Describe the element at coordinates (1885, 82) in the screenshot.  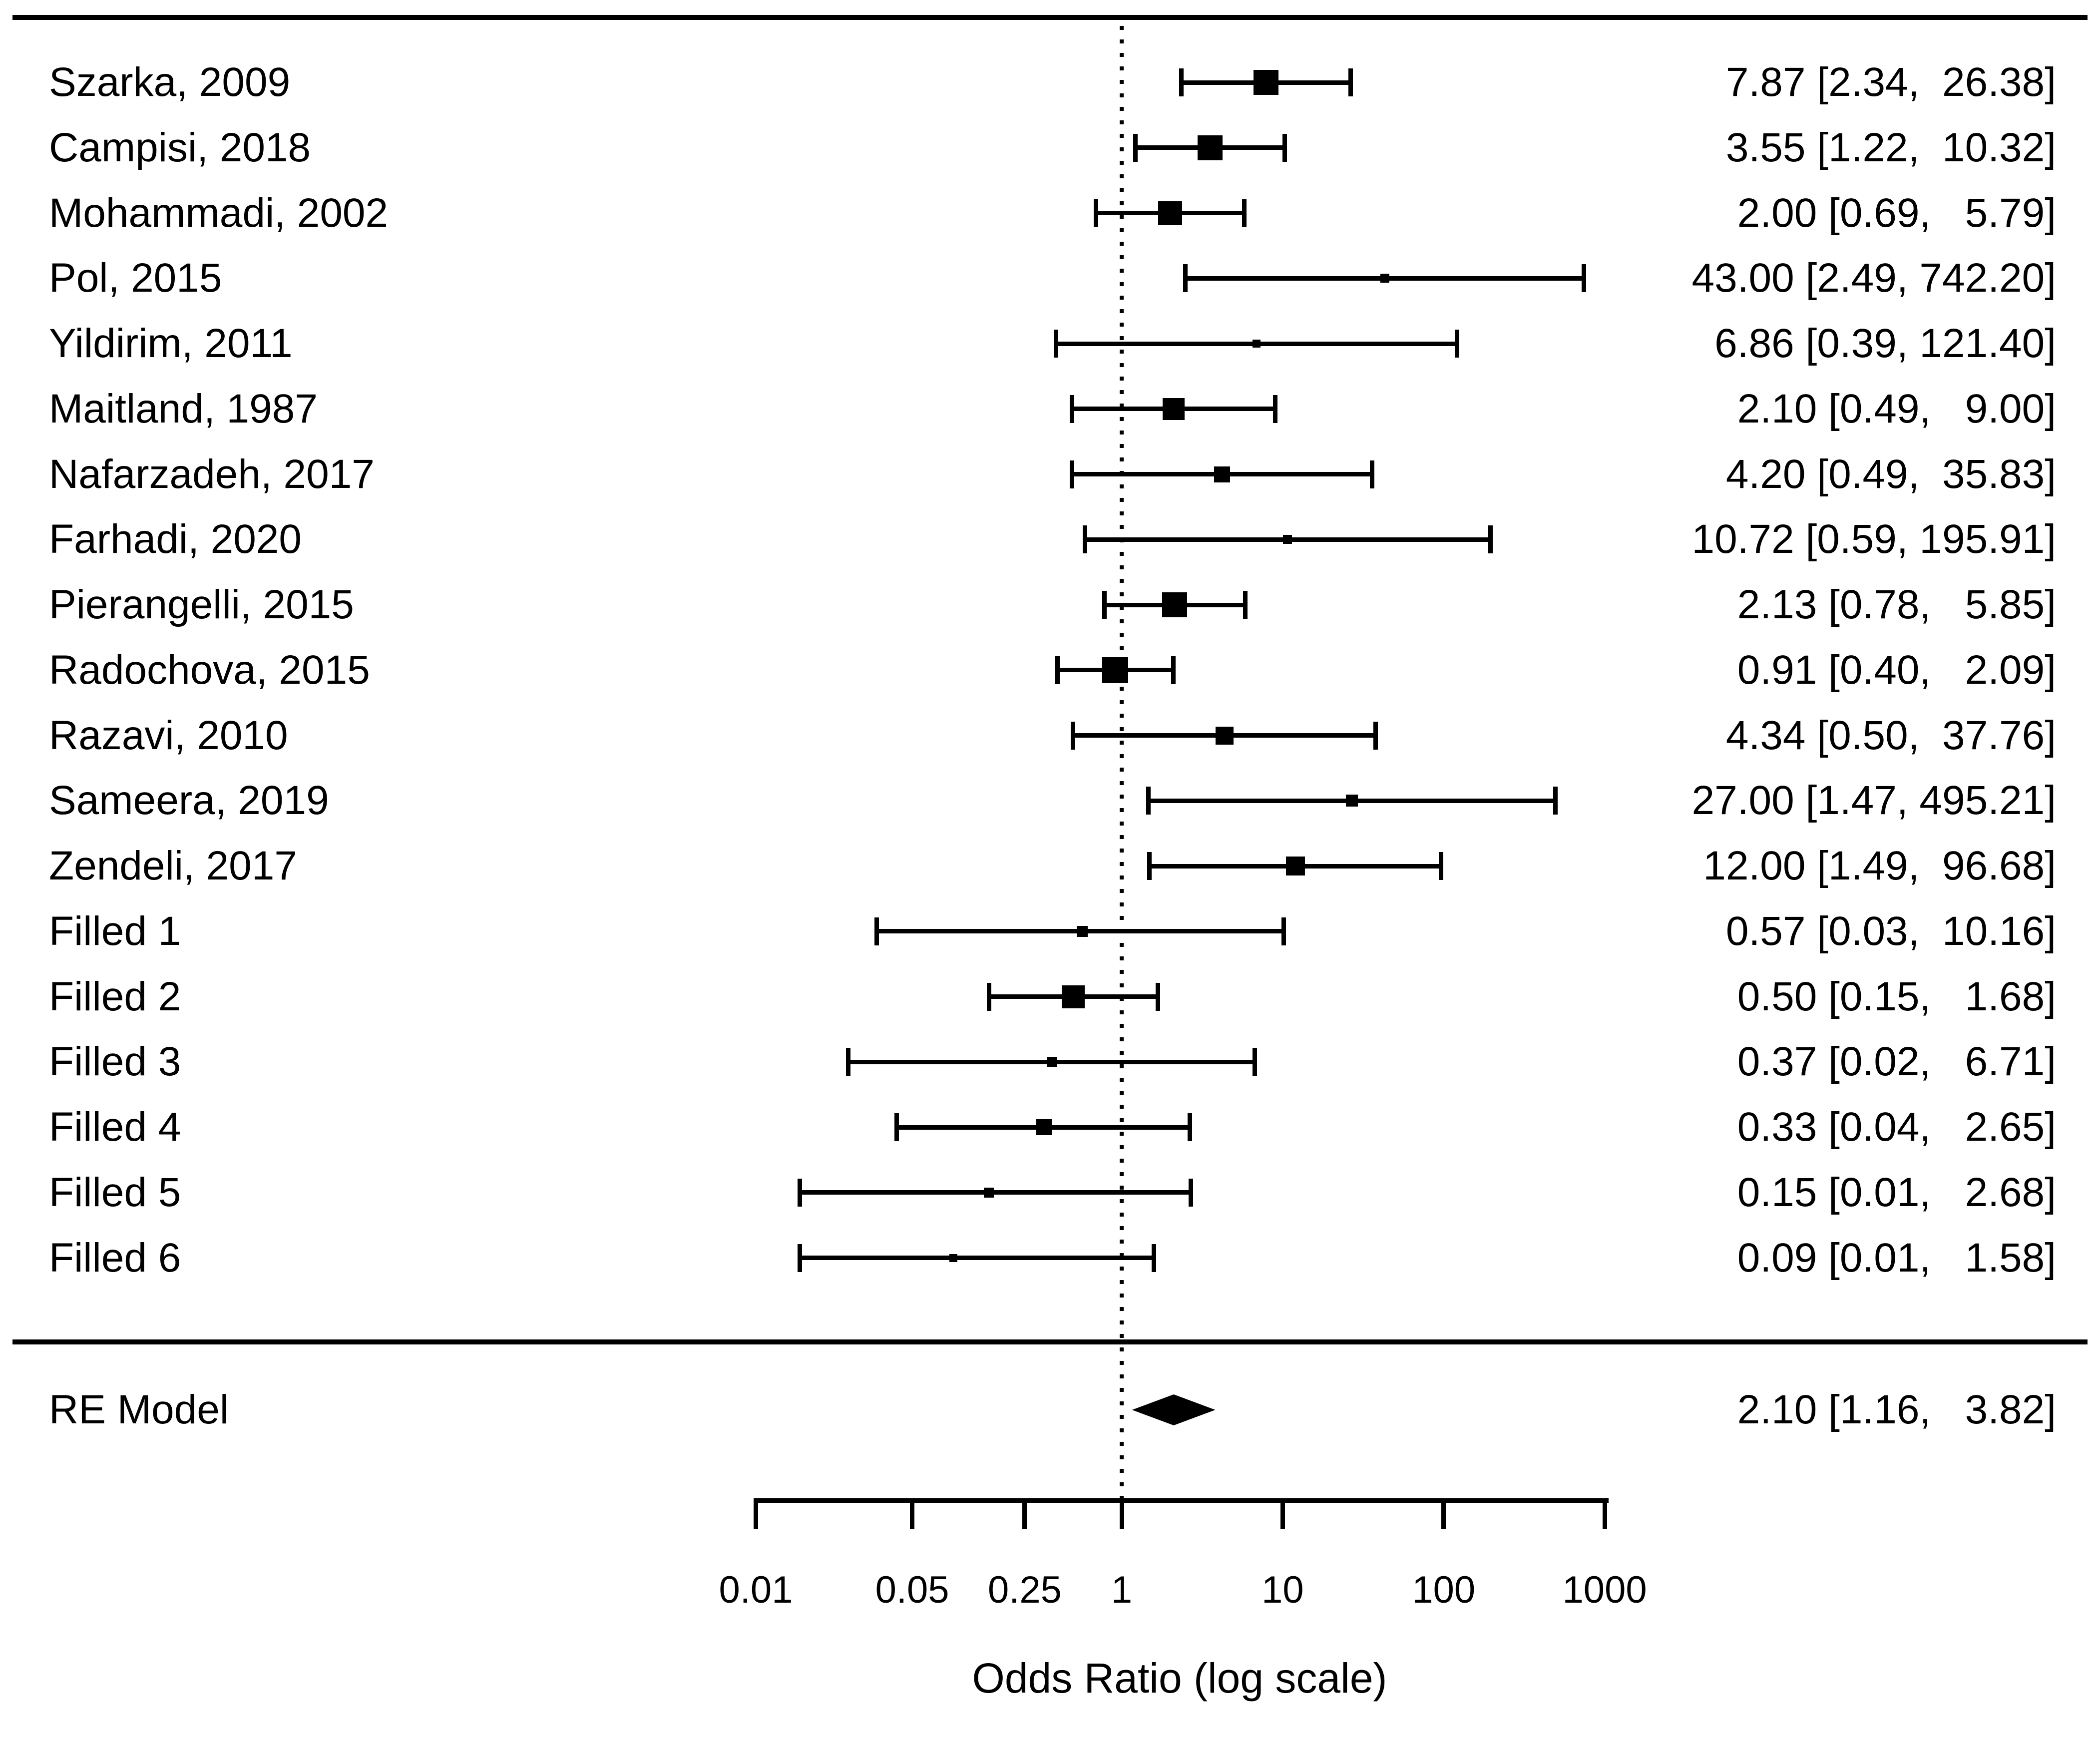
I see `study-annotation: 7.87 [2.34, 26.38]` at that location.